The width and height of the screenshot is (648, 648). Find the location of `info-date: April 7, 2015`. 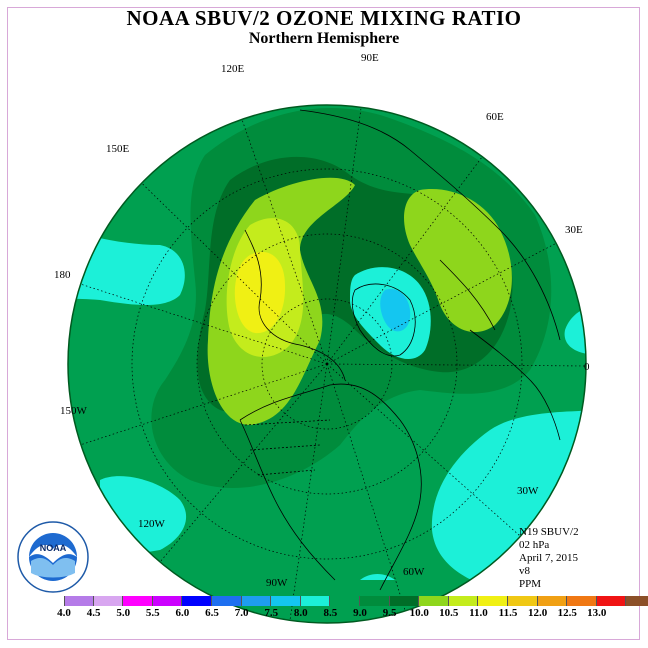

info-date: April 7, 2015 is located at coordinates (548, 558).